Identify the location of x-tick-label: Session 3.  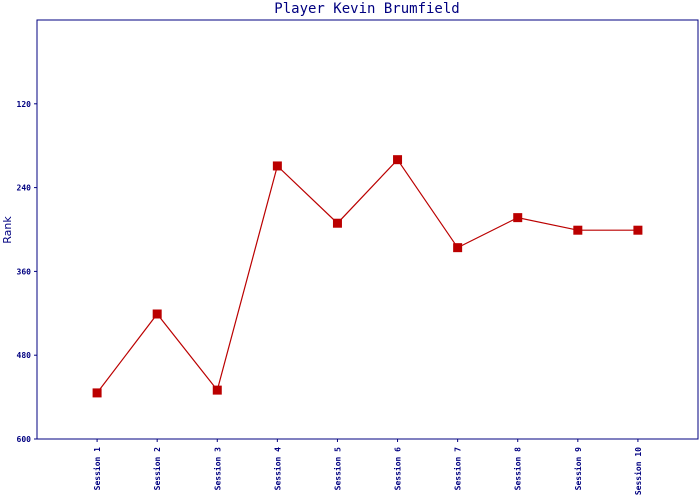
(217, 469).